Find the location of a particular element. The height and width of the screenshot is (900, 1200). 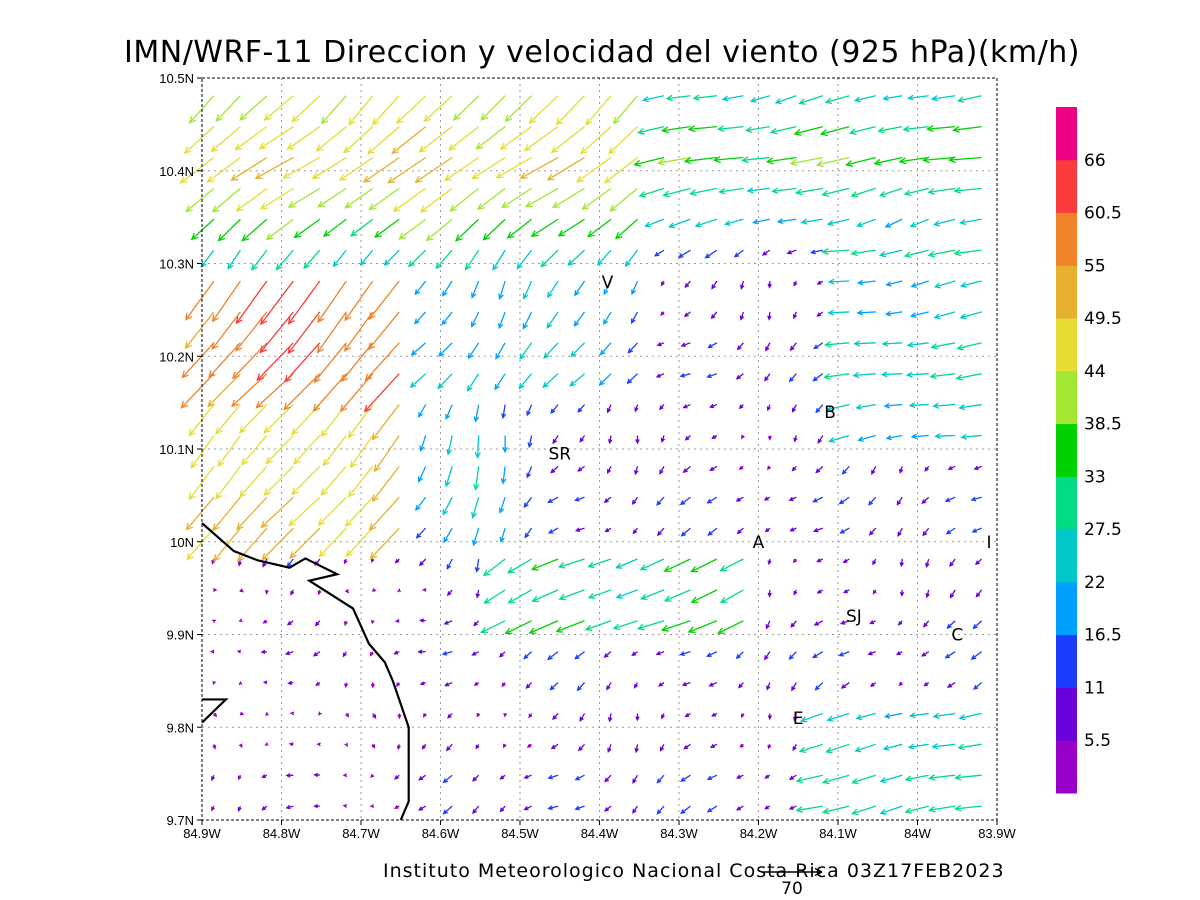

colorbar-label: 49.5 is located at coordinates (1103, 319).